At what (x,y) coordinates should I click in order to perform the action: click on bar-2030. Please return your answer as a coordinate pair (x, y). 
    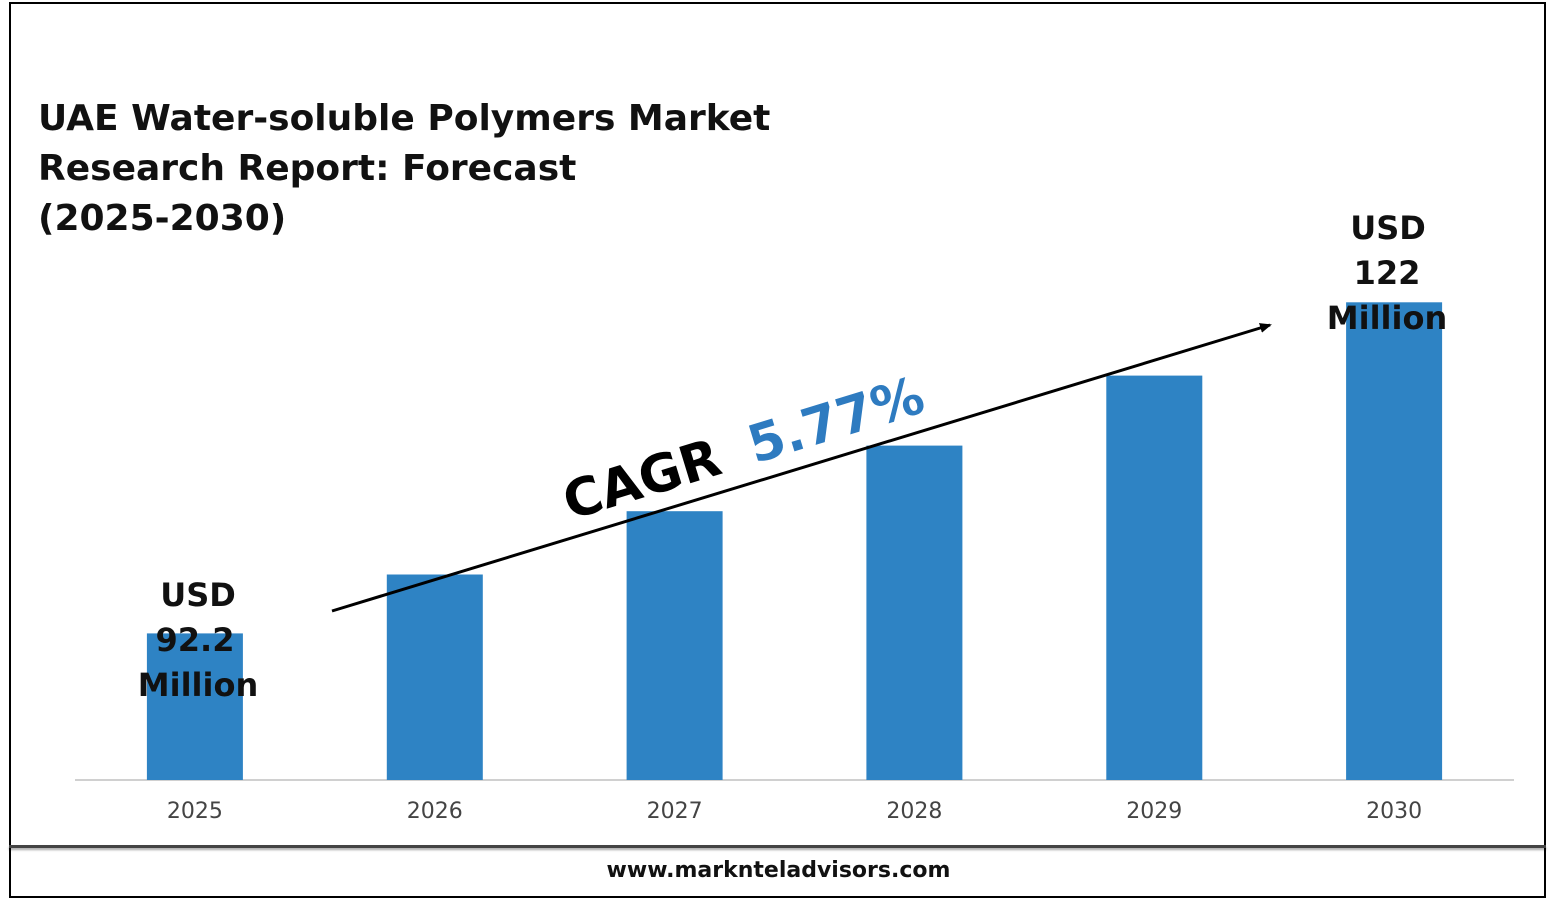
    Looking at the image, I should click on (1394, 541).